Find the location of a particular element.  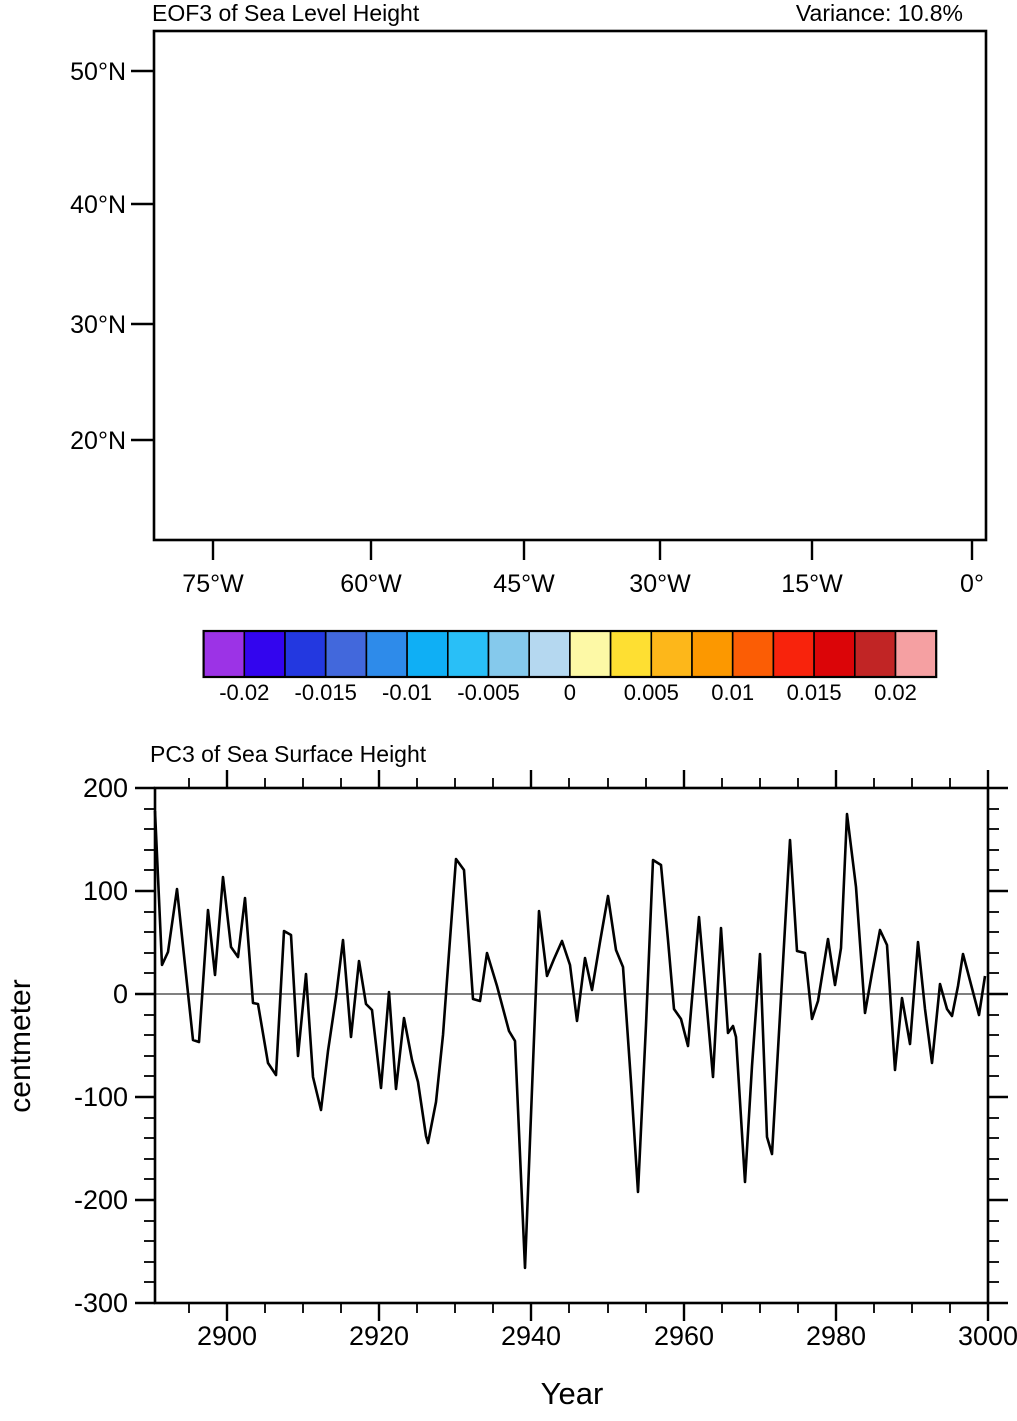

svg-text: 20°N is located at coordinates (98, 441).